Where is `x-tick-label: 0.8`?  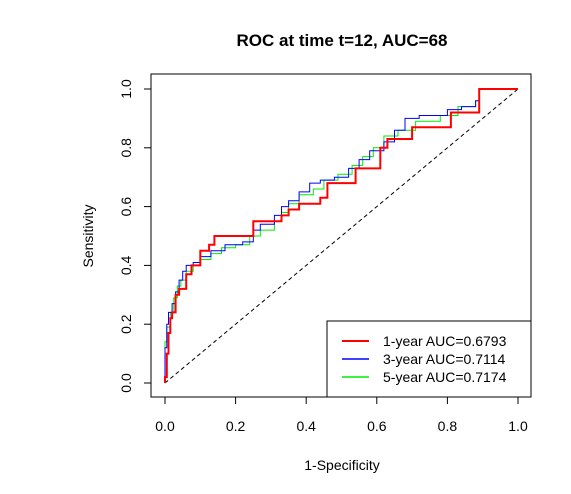
x-tick-label: 0.8 is located at coordinates (448, 426).